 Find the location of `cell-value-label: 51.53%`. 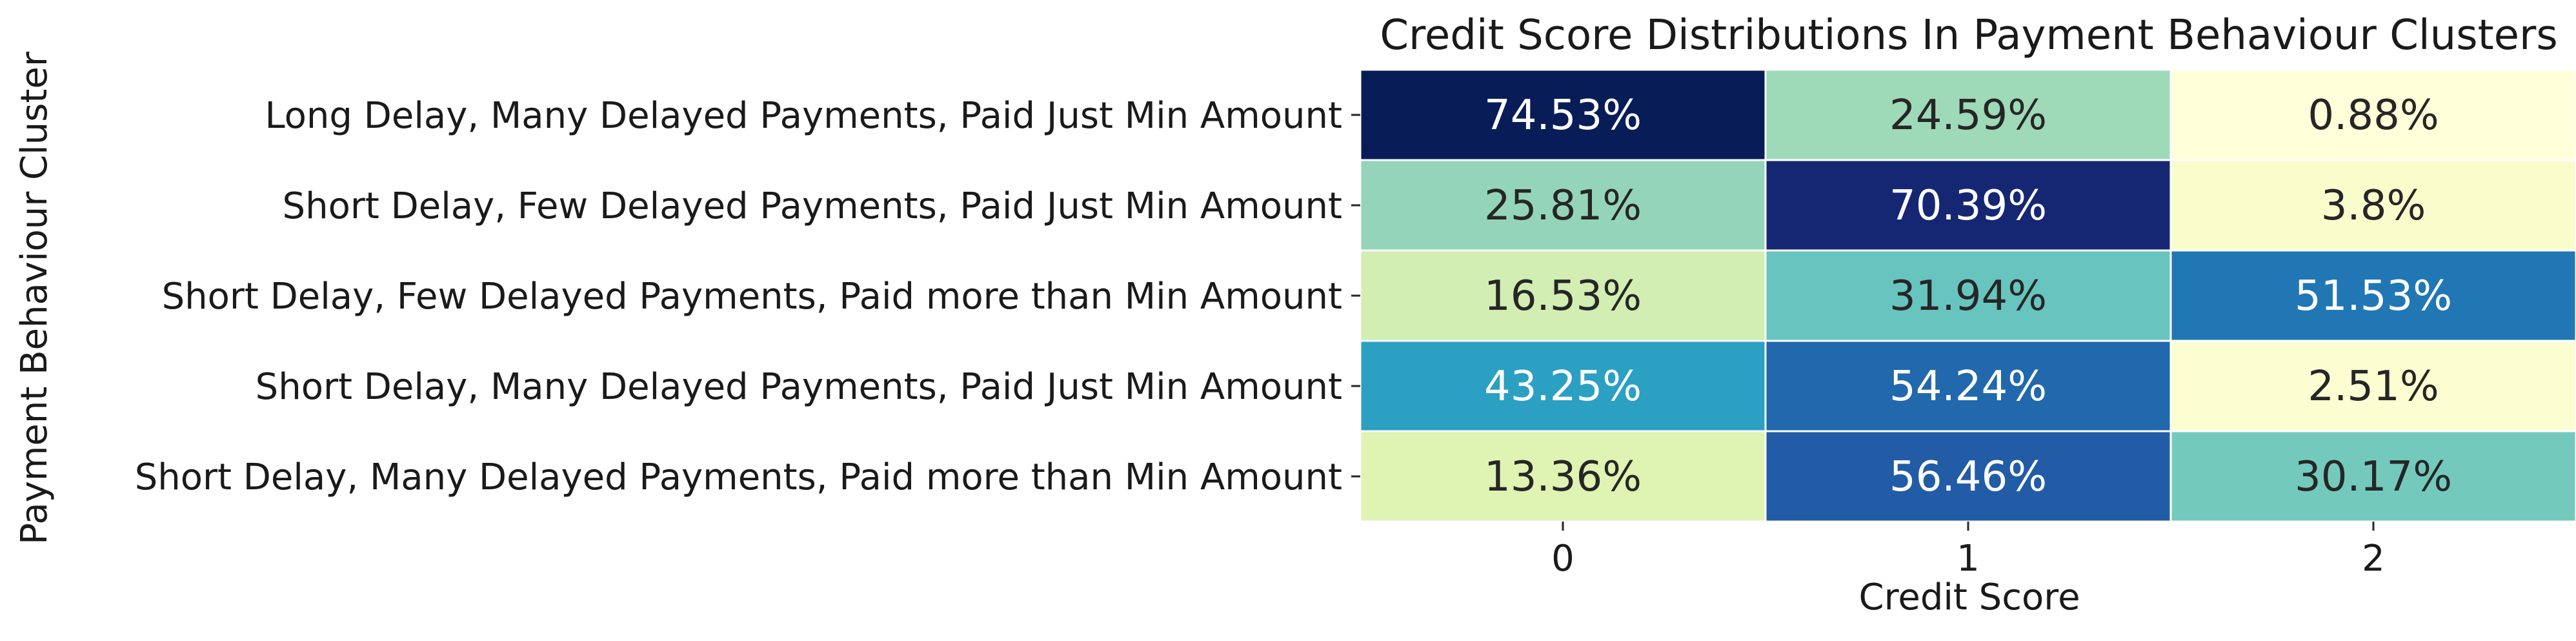

cell-value-label: 51.53% is located at coordinates (2373, 296).